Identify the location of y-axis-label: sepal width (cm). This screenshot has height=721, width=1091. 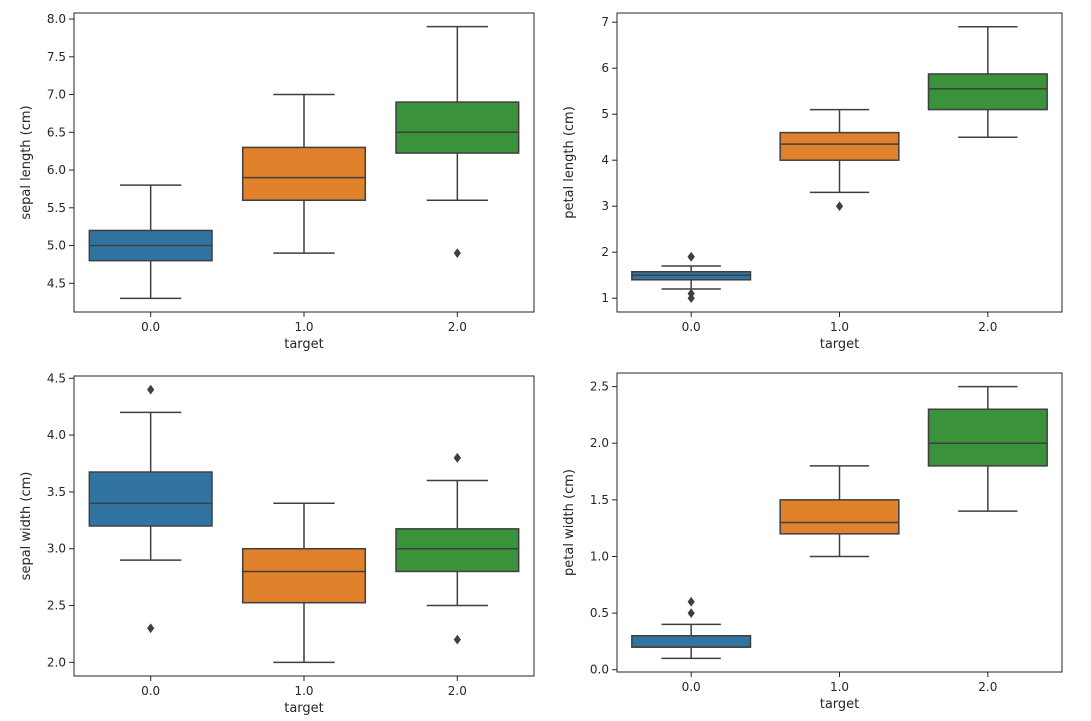
(26, 526).